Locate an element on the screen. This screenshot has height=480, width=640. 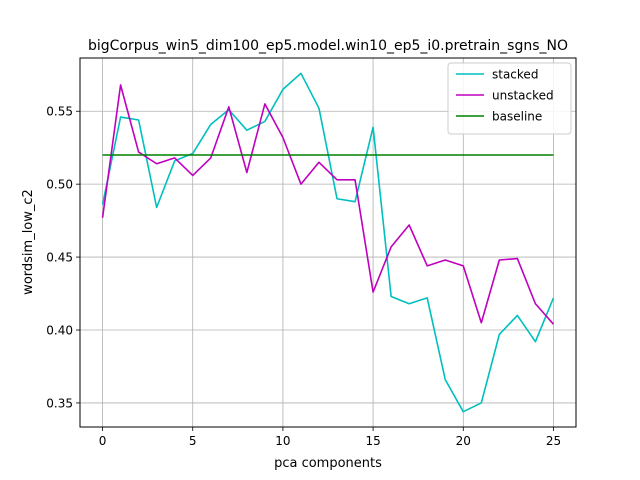
x-tick-label: 15 is located at coordinates (372, 441).